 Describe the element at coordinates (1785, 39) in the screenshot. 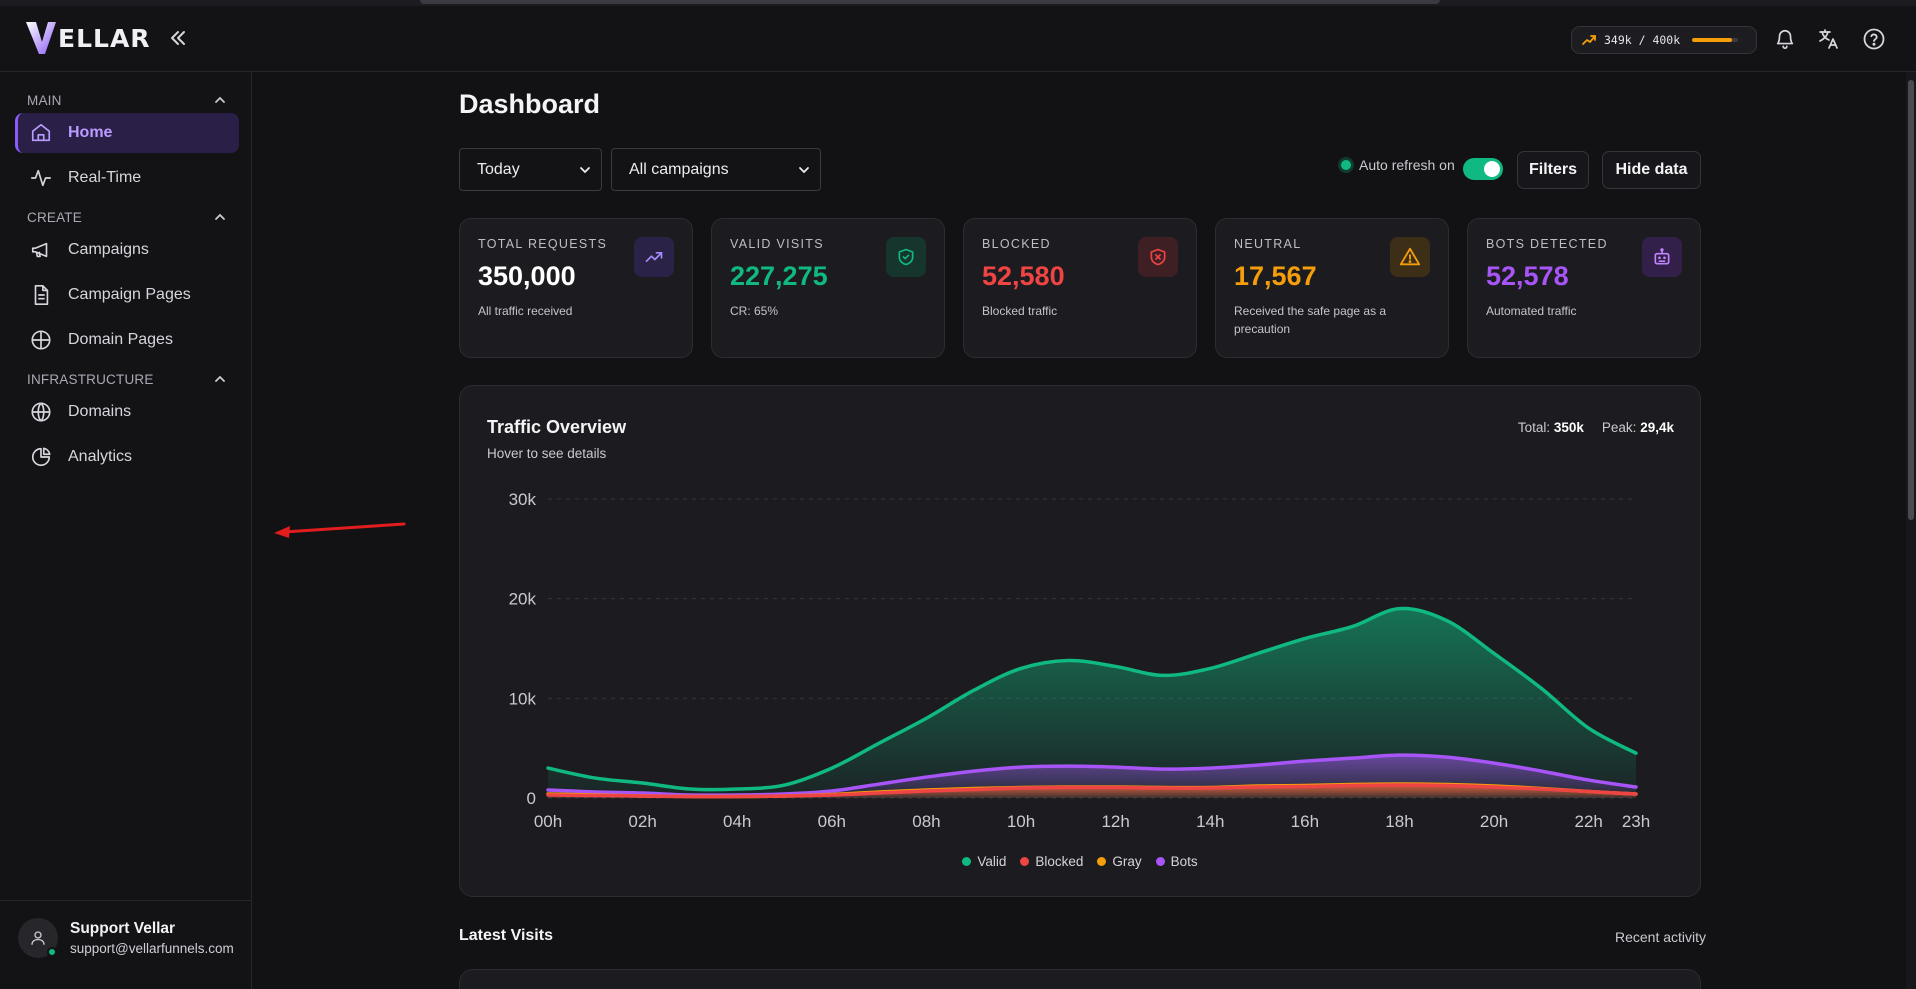

I see `bell-icon` at that location.